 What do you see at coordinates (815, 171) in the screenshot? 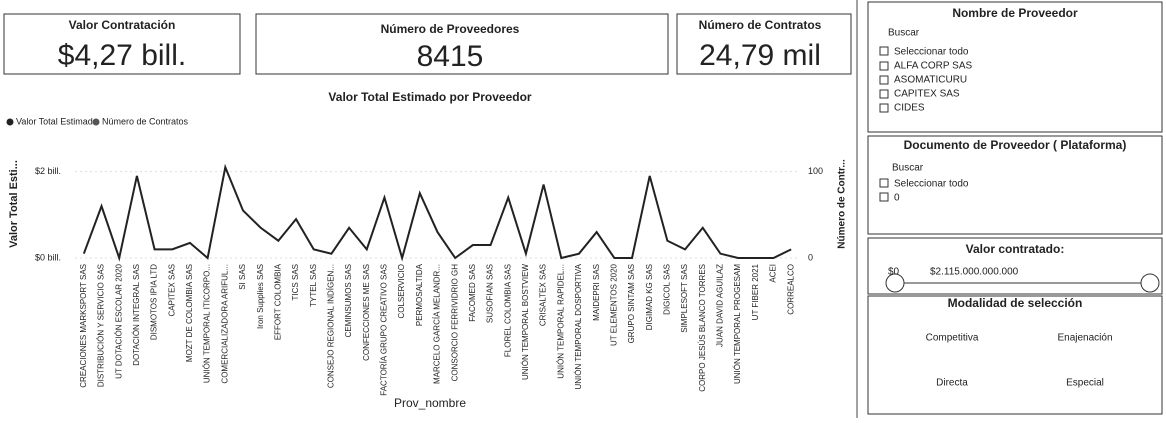
I see `y2-tick-label: 100` at bounding box center [815, 171].